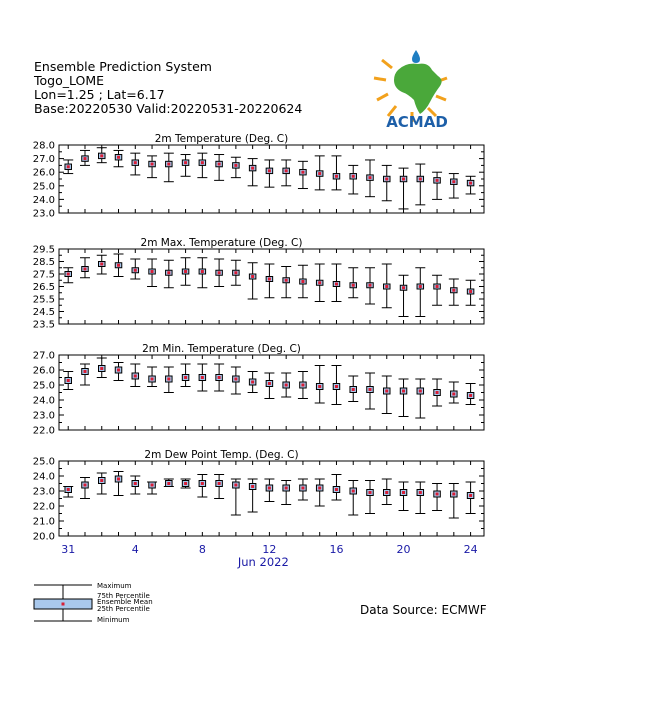 This screenshot has height=716, width=655. Describe the element at coordinates (69, 80) in the screenshot. I see `location-label: Togo_LOME` at that location.